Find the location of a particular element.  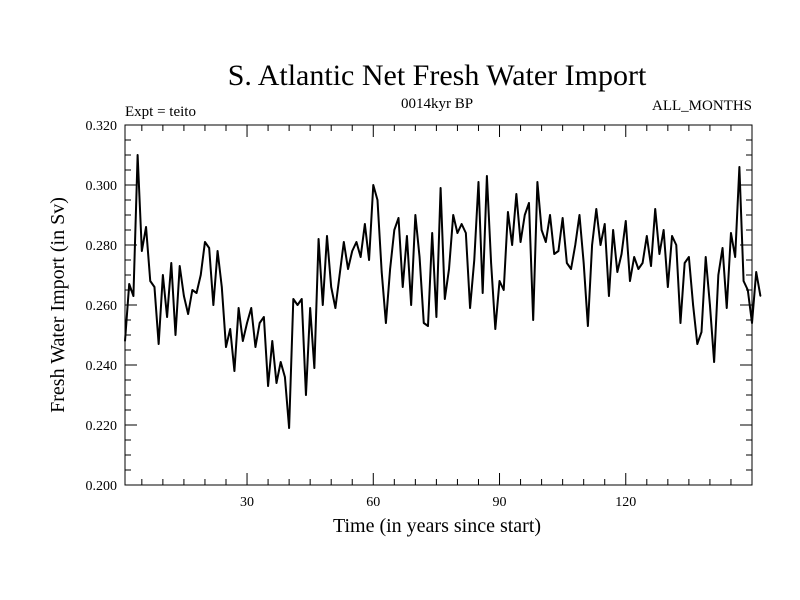

x-tick-label: 60 is located at coordinates (373, 502).